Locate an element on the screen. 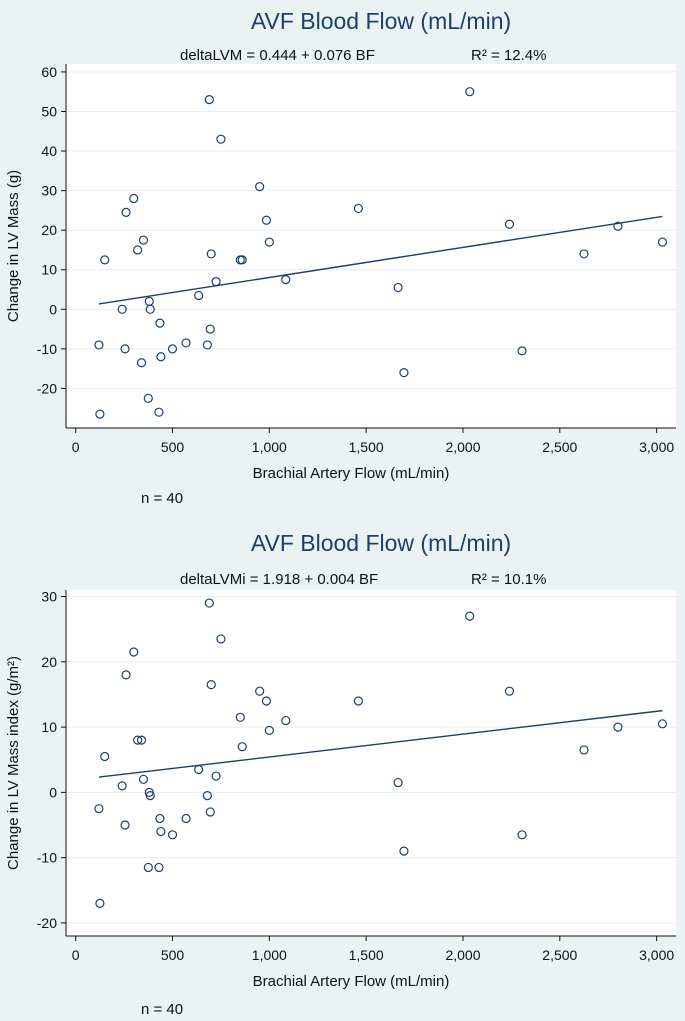 This screenshot has width=685, height=1021. y-axis-label: Change in LV Mass index (g/m²) is located at coordinates (13, 763).